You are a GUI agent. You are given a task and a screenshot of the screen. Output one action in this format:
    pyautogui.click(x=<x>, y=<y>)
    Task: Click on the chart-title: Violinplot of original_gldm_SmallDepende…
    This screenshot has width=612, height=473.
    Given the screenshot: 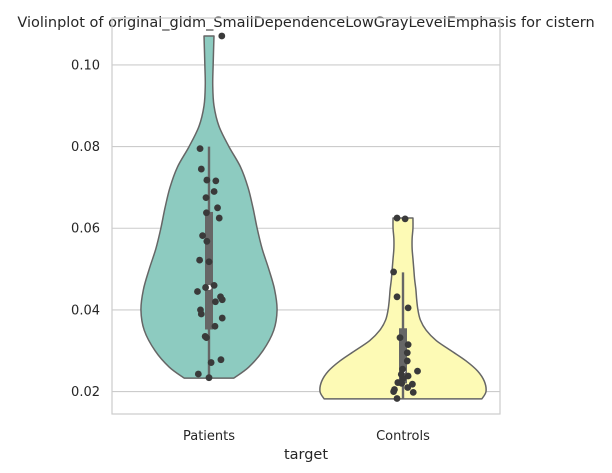 What is the action you would take?
    pyautogui.click(x=305, y=23)
    